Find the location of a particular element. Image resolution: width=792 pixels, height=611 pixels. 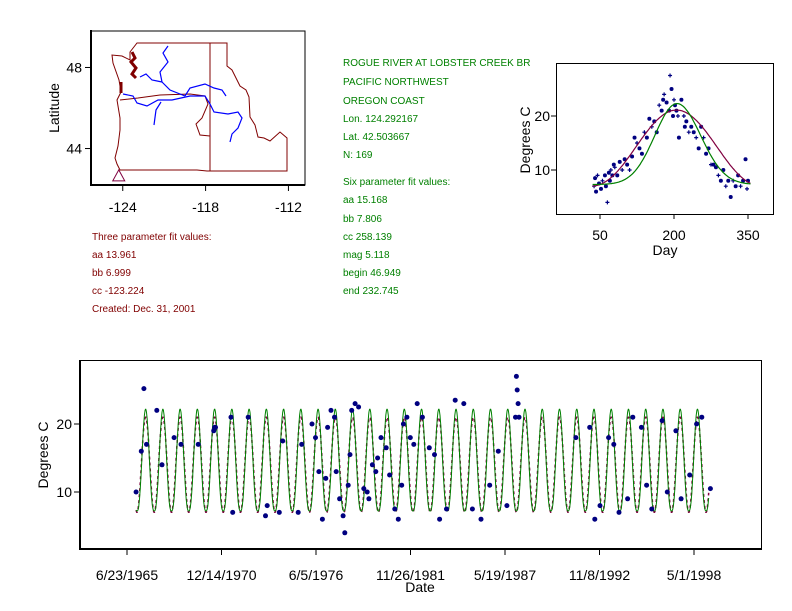

map-y-axis-label: Latitude is located at coordinates (54, 108).